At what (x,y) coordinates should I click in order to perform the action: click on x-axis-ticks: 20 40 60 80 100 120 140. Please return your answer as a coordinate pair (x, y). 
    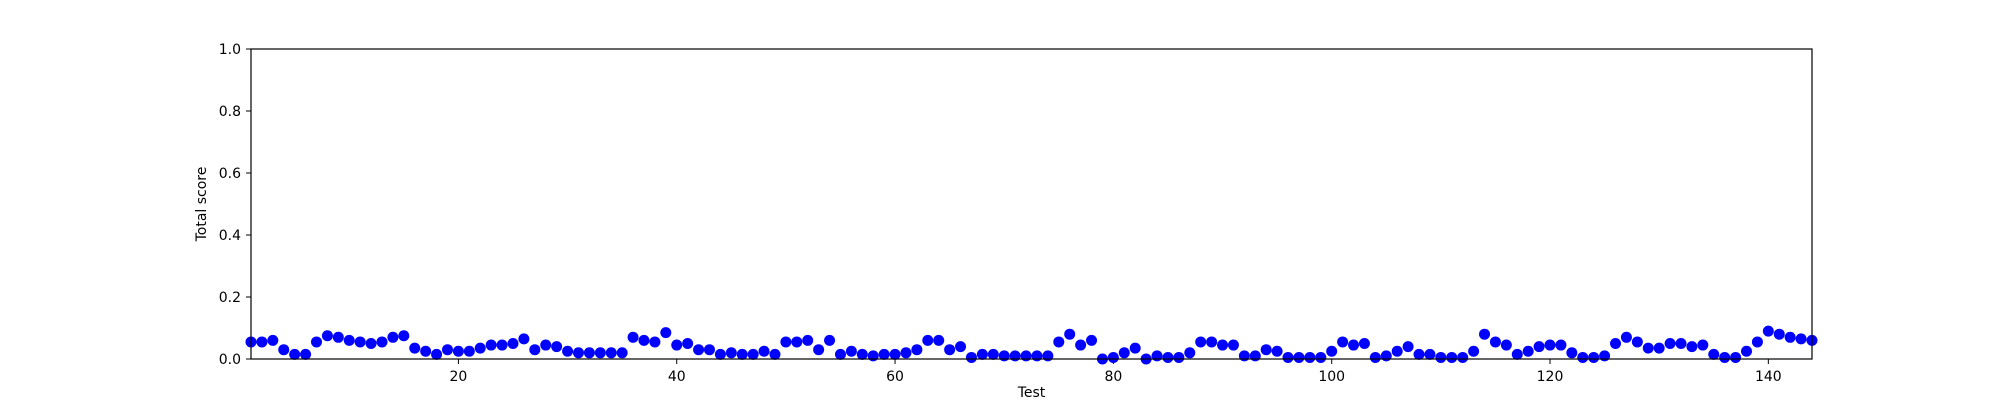
    Looking at the image, I should click on (1115, 372).